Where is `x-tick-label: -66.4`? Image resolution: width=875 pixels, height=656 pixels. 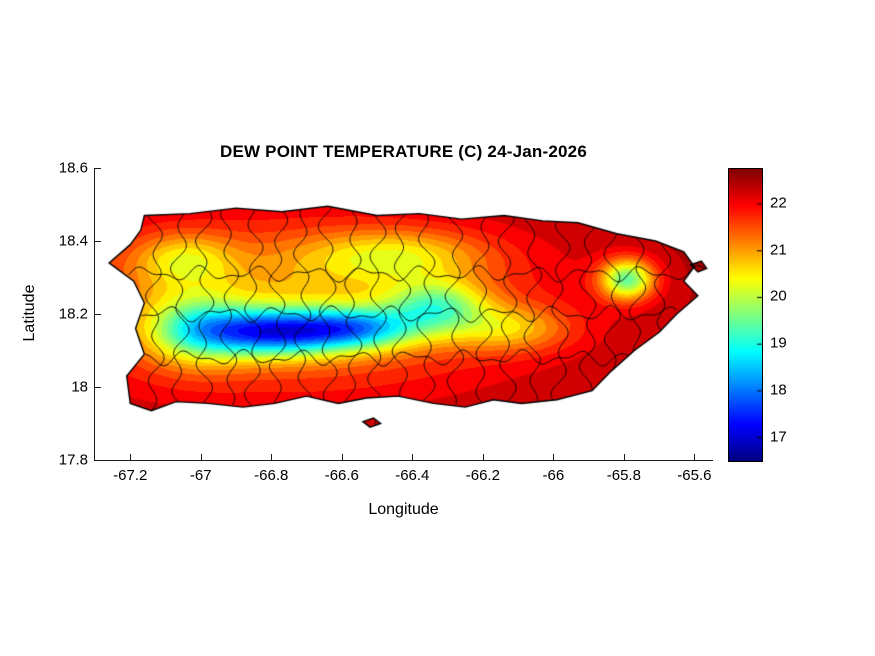 x-tick-label: -66.4 is located at coordinates (412, 475).